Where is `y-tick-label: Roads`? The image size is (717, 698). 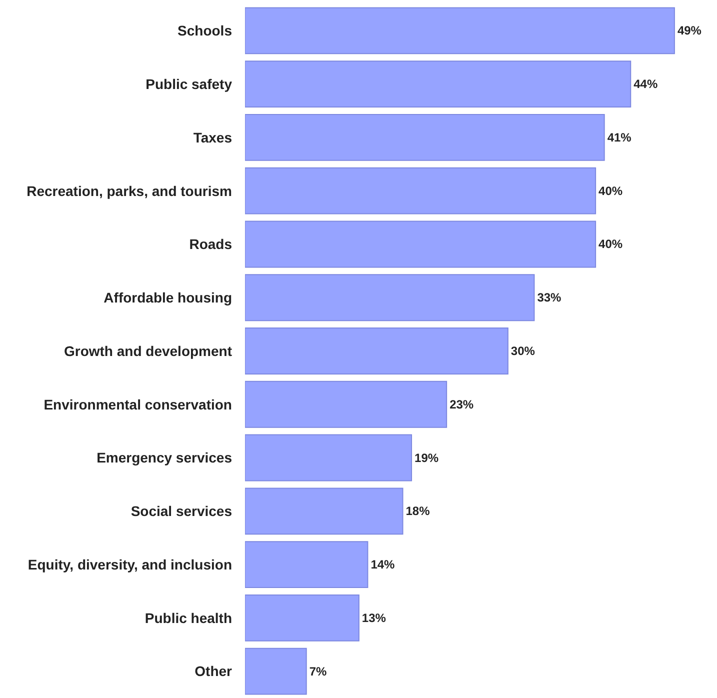 y-tick-label: Roads is located at coordinates (210, 244).